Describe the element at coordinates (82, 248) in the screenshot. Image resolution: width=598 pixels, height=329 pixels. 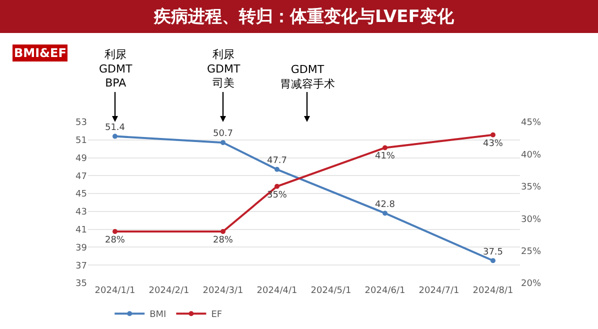
I see `y-tick-label: 39` at that location.